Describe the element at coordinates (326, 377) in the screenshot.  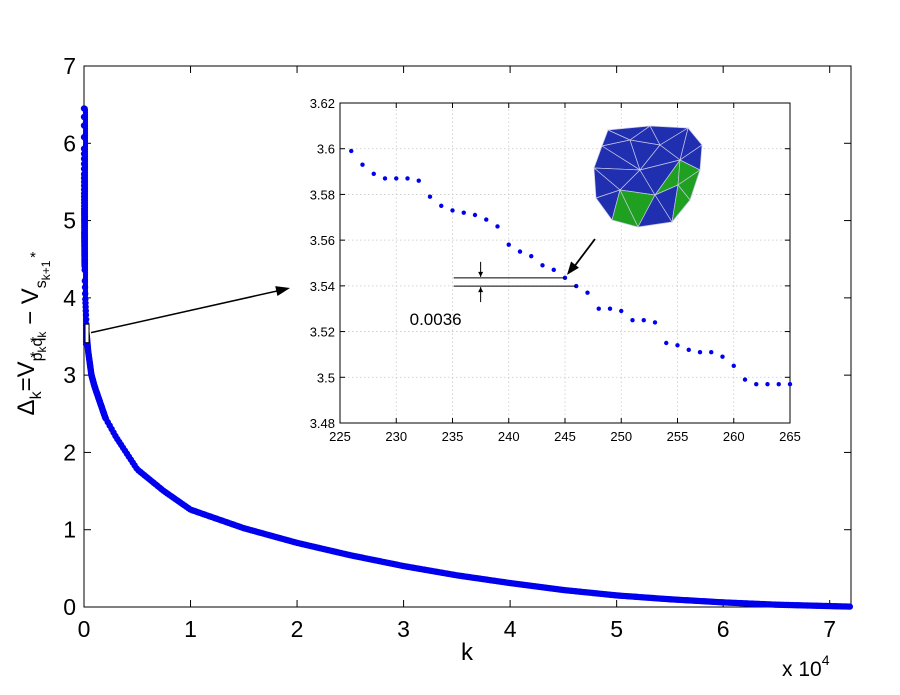
I see `inset-y-tick-label: 3.5` at that location.